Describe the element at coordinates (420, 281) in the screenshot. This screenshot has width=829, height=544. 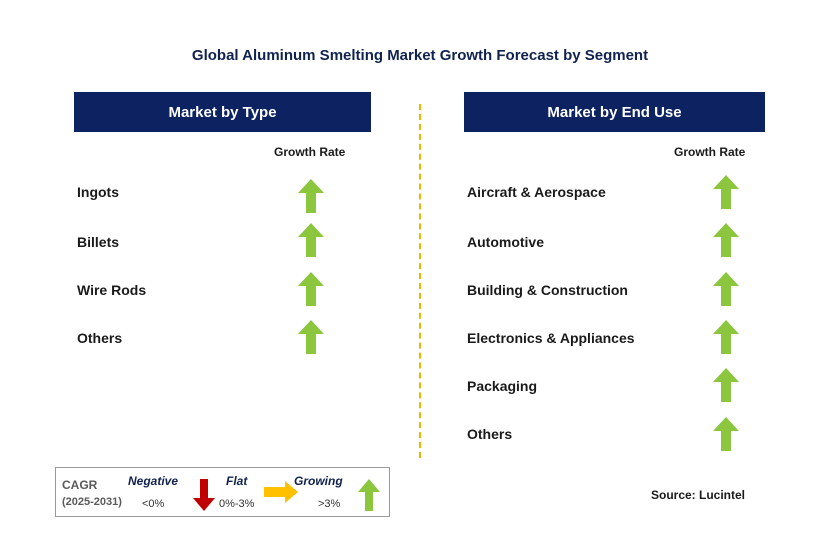
I see `panel-divider` at that location.